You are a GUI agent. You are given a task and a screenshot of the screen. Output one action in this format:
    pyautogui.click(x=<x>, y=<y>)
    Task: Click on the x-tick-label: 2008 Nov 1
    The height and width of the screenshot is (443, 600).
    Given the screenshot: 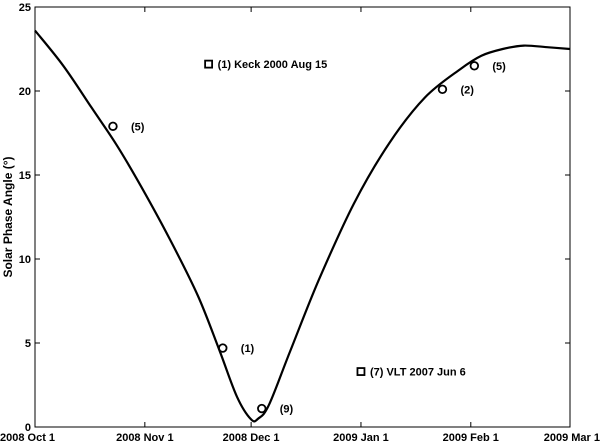 What is the action you would take?
    pyautogui.click(x=144, y=437)
    